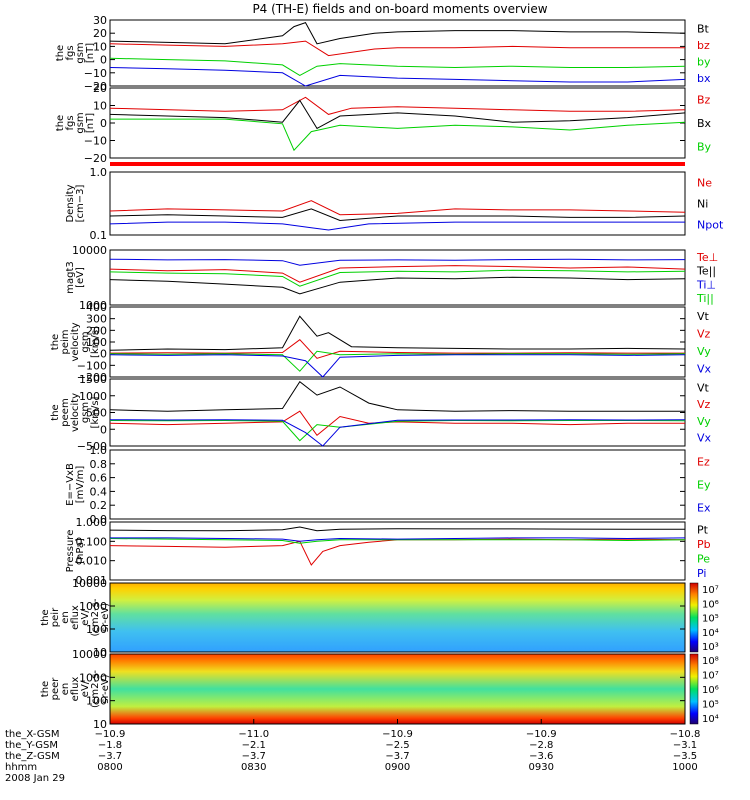 This screenshot has height=800, width=750. What do you see at coordinates (710, 604) in the screenshot?
I see `colorbar-label-peir: 10⁶` at bounding box center [710, 604].